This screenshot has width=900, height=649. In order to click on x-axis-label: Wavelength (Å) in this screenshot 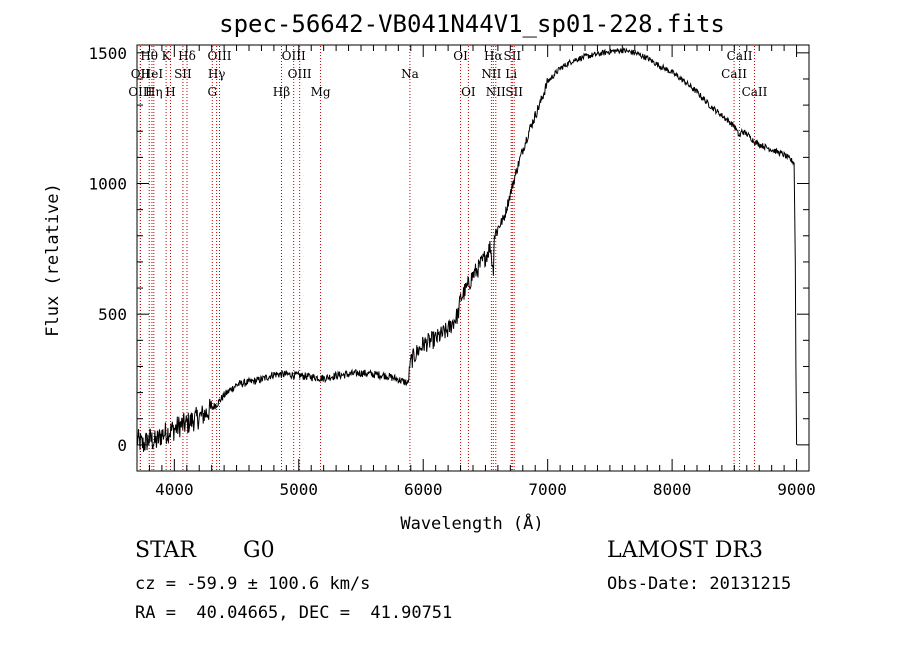, I will do `click(471, 523)`.